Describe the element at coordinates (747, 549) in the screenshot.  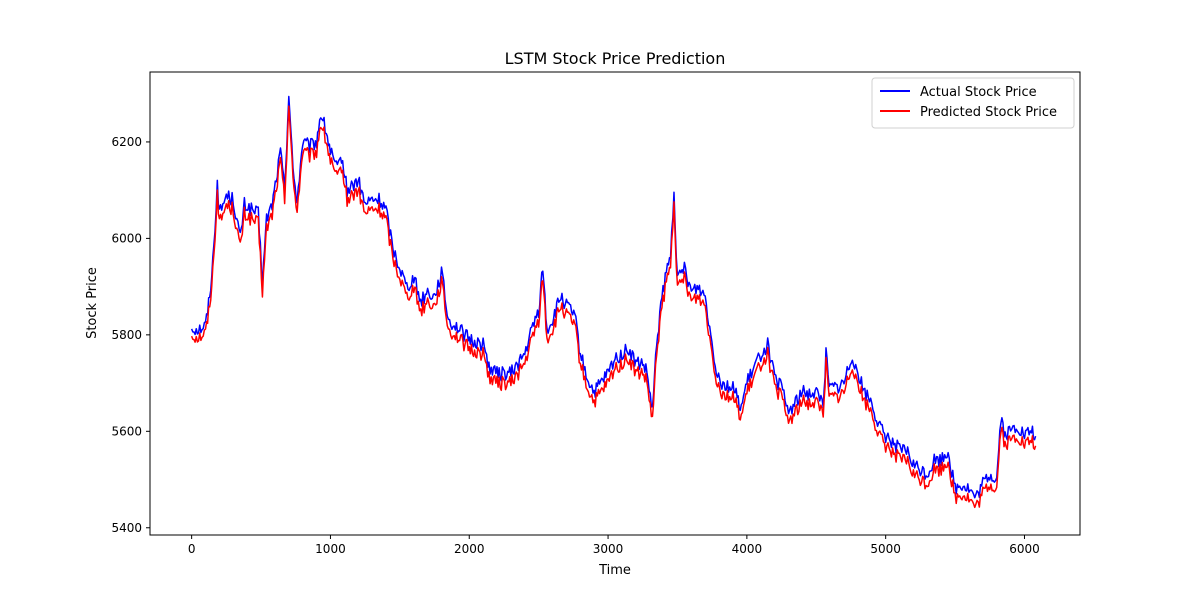
I see `x-tick-label: 4000` at that location.